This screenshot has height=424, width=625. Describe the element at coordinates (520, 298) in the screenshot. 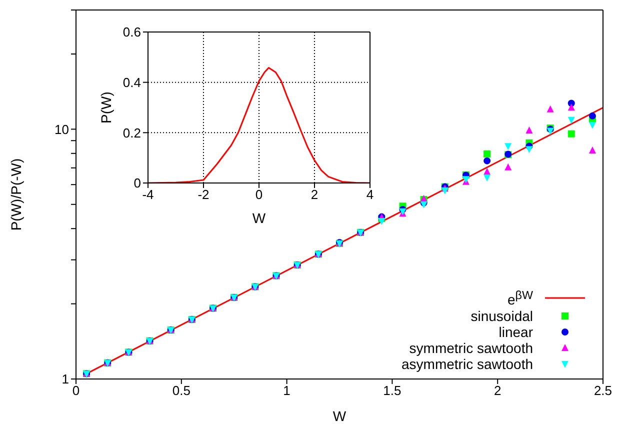

I see `legend-label: e$^{βW}$` at that location.